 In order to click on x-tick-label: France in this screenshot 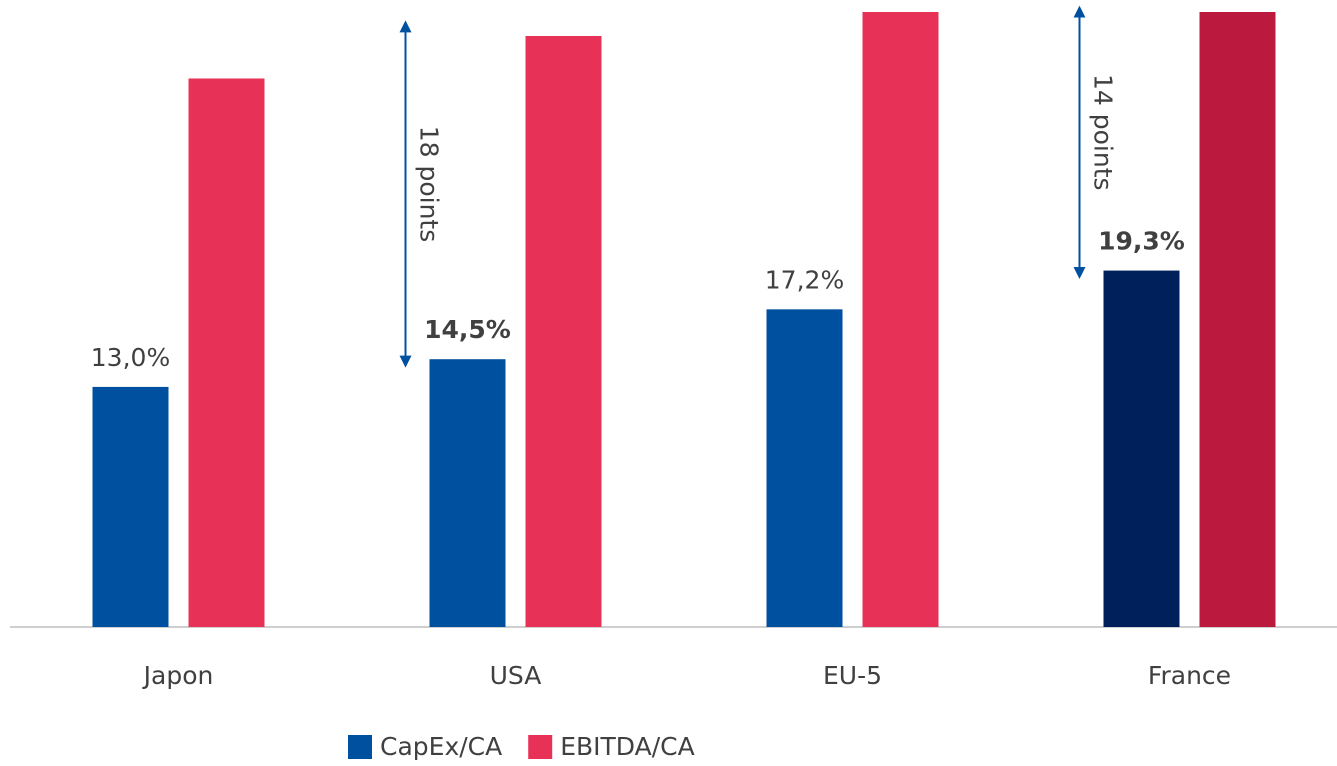, I will do `click(1189, 675)`.